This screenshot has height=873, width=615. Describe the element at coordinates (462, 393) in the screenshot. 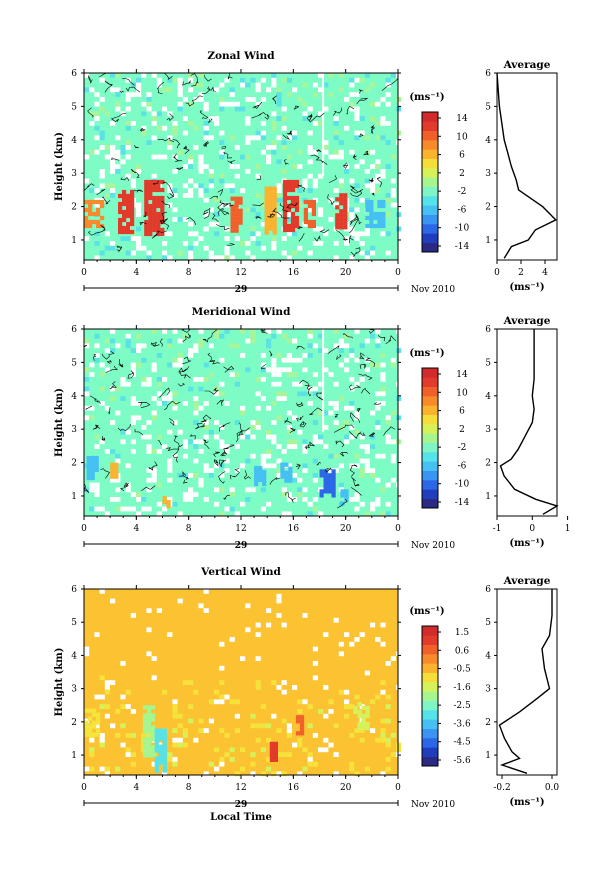

I see `colorbar-tick-label: 10` at that location.